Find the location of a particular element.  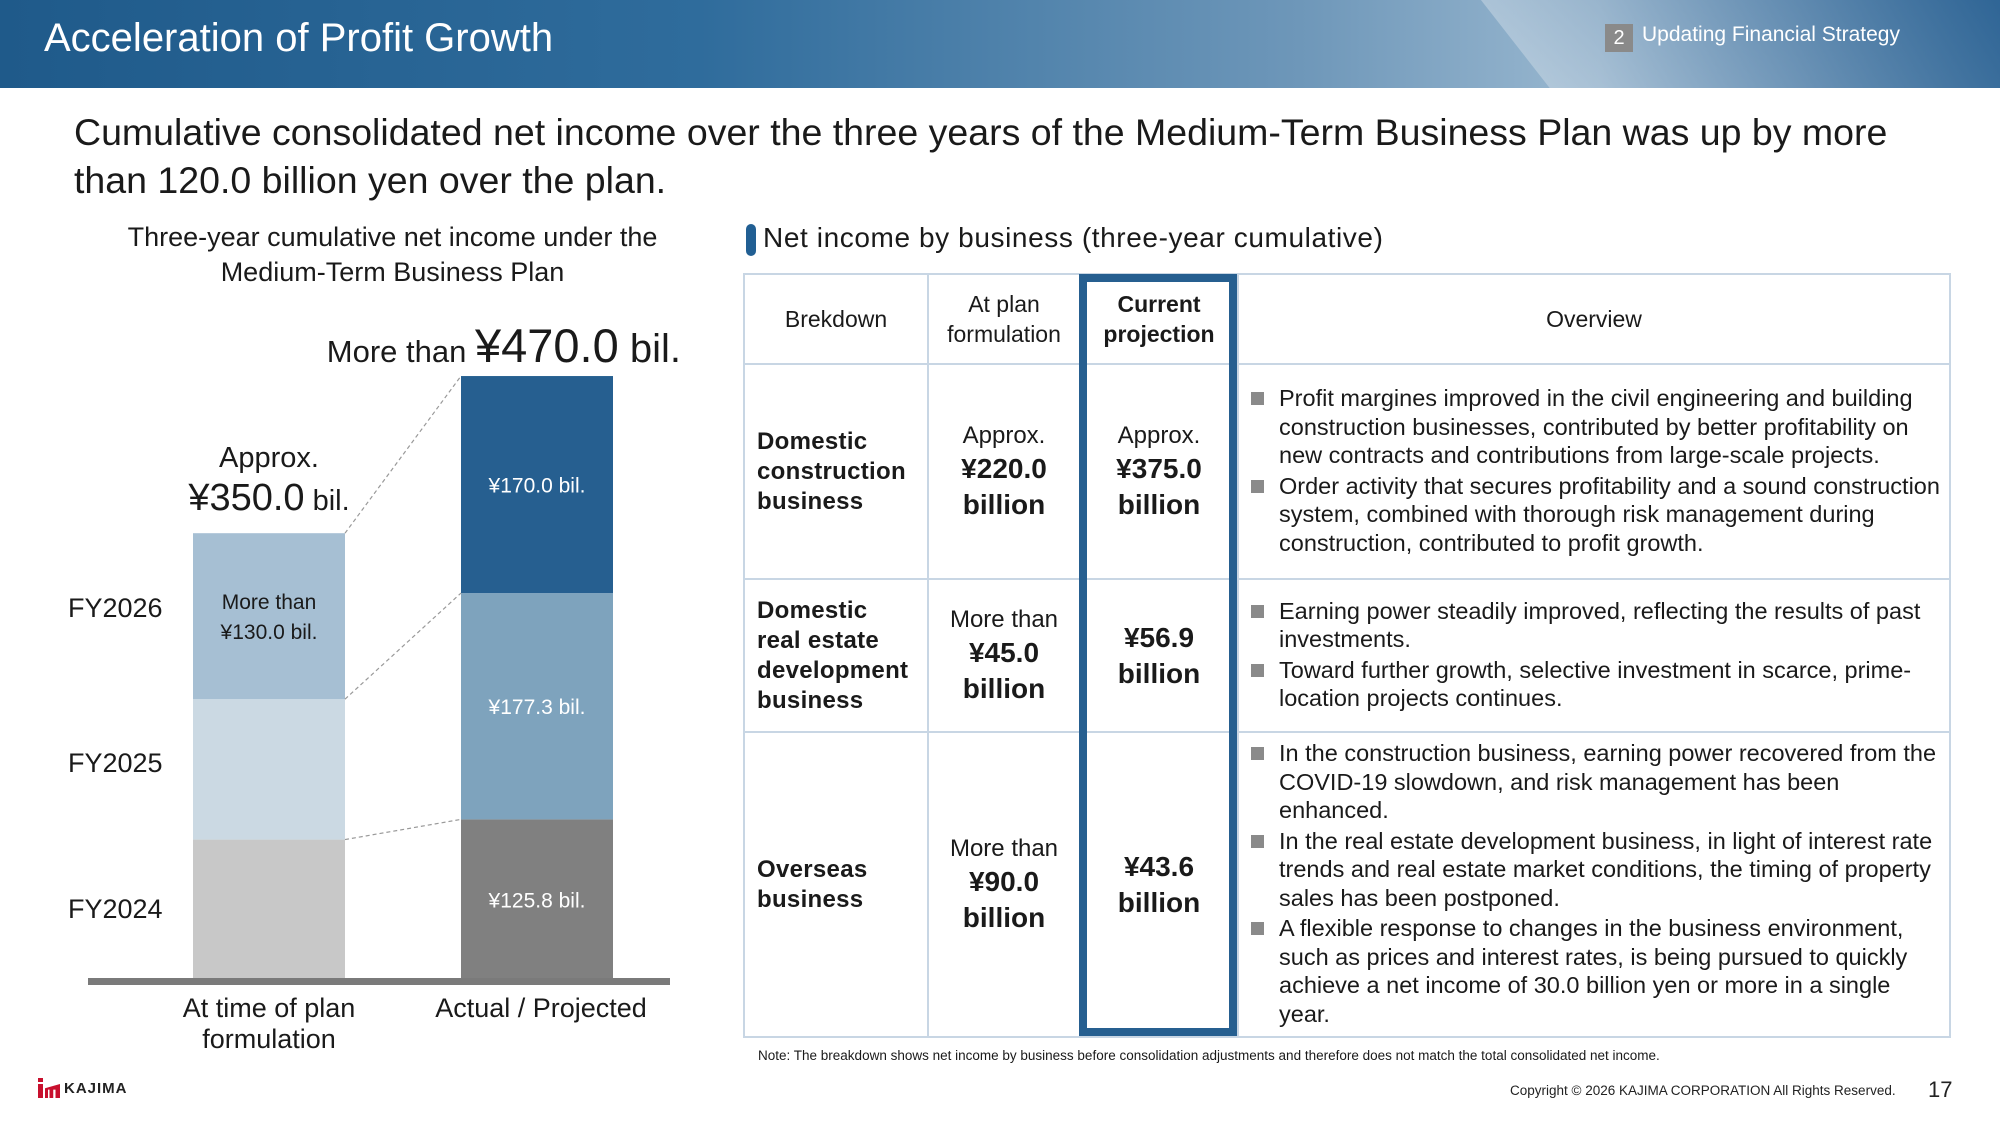

current-value: ¥56.9 billion is located at coordinates (1159, 655).